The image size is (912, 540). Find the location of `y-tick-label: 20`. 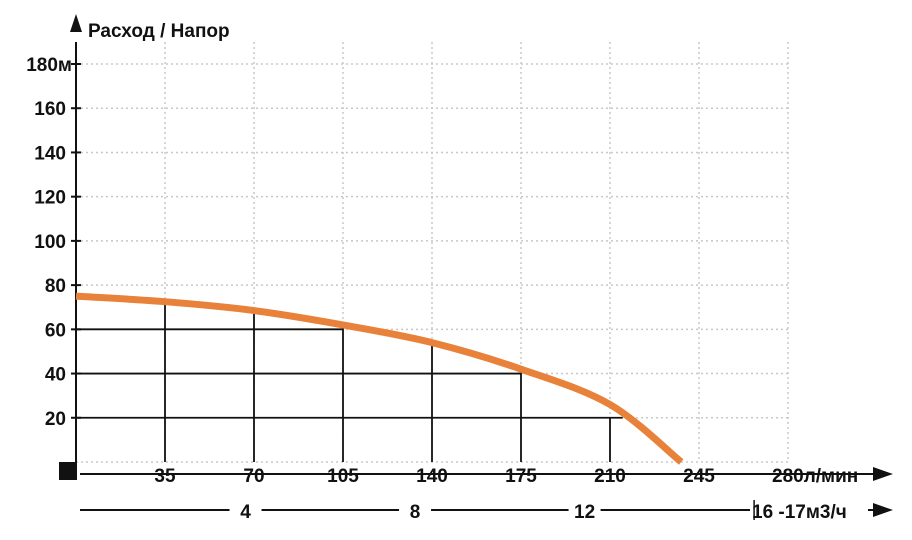

y-tick-label: 20 is located at coordinates (55, 419).